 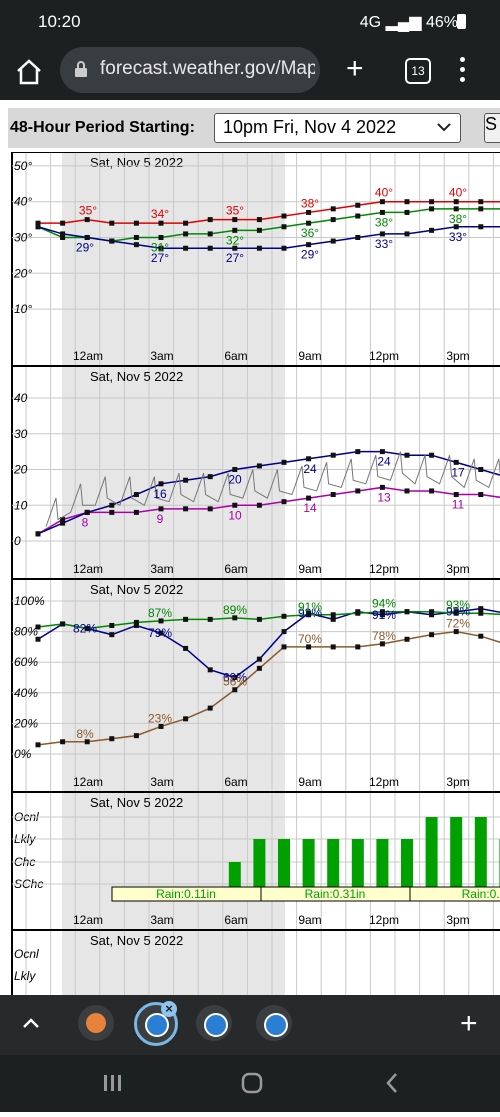 I want to click on gust-label: 10, so click(x=235, y=515).